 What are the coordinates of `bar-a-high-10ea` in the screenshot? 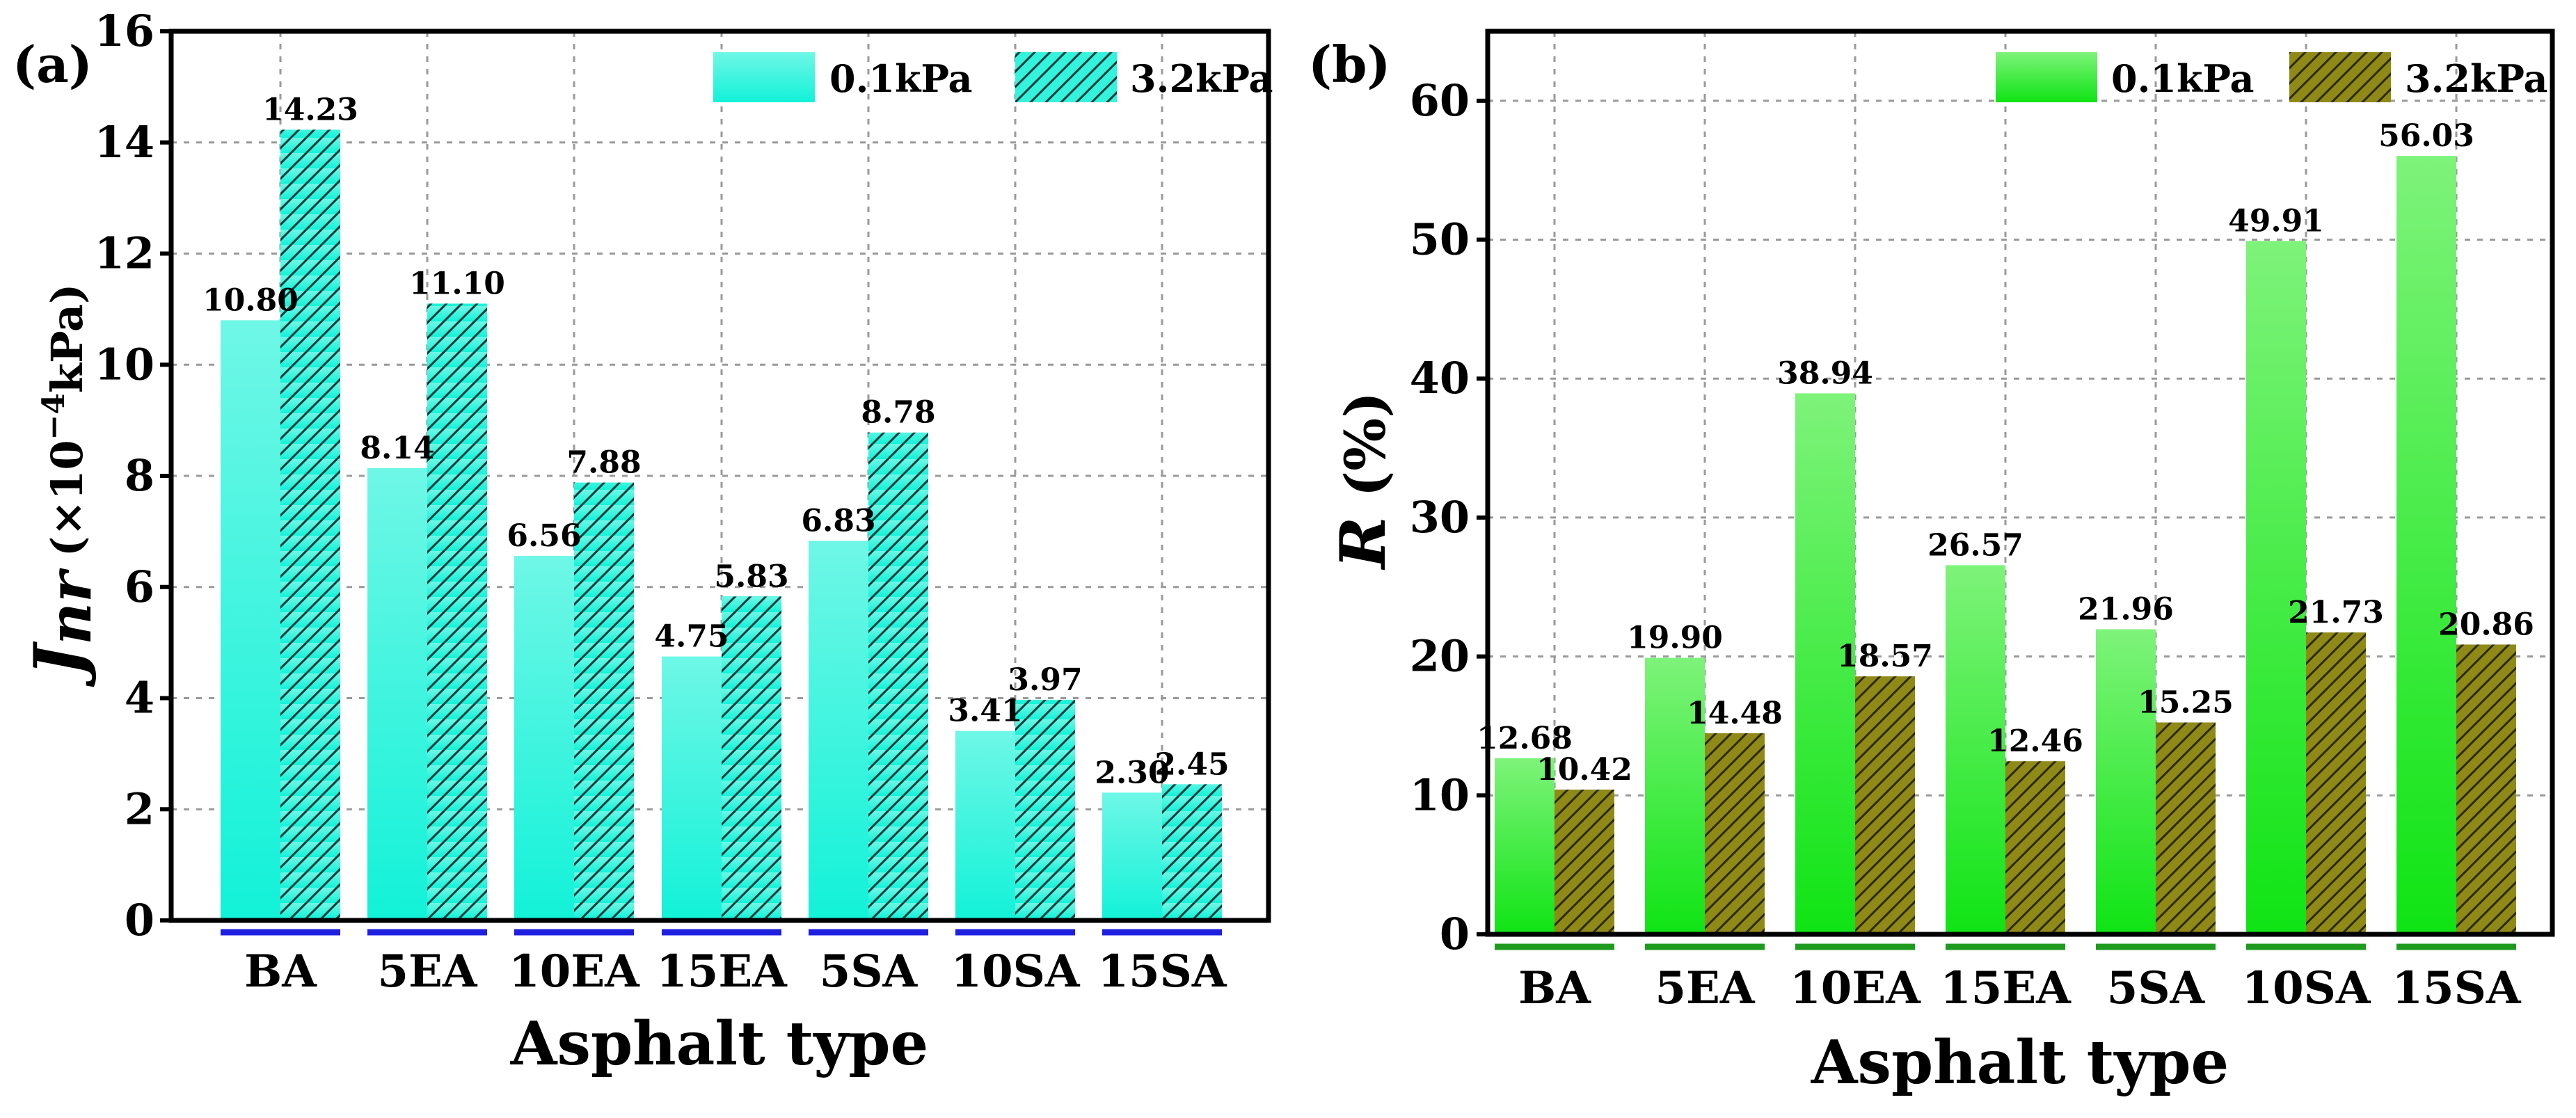 It's located at (604, 701).